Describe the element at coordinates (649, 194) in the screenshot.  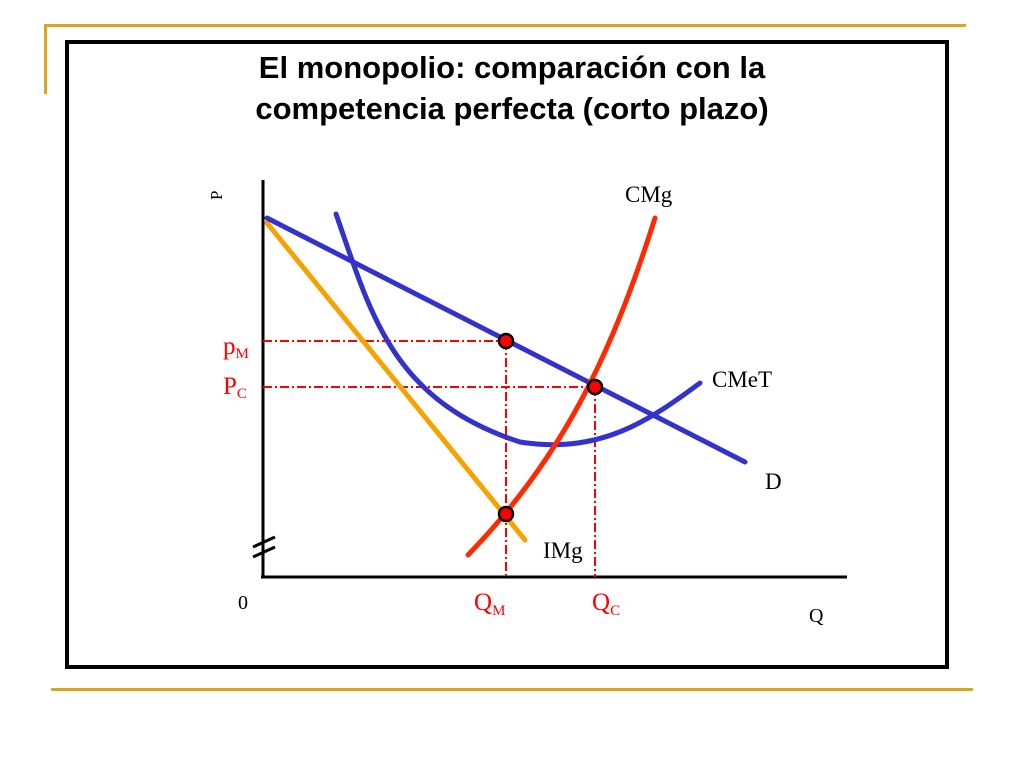
I see `marginal-cost-label: CMg` at that location.